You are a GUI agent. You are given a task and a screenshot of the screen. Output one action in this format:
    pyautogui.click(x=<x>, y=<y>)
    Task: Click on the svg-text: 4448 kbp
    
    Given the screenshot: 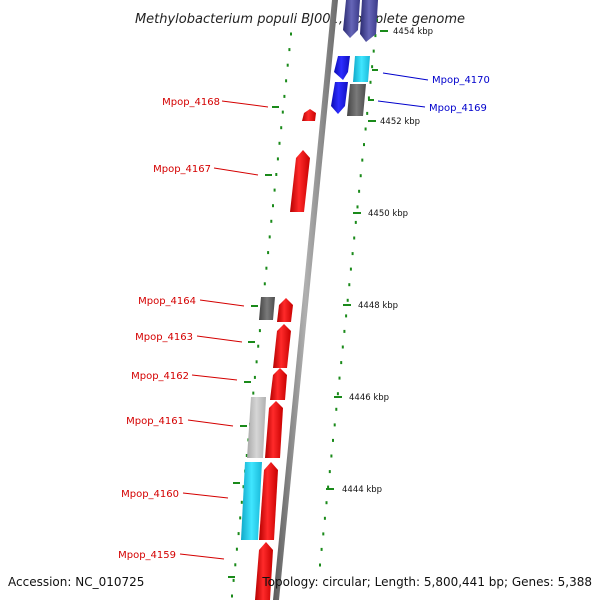 What is the action you would take?
    pyautogui.click(x=378, y=306)
    